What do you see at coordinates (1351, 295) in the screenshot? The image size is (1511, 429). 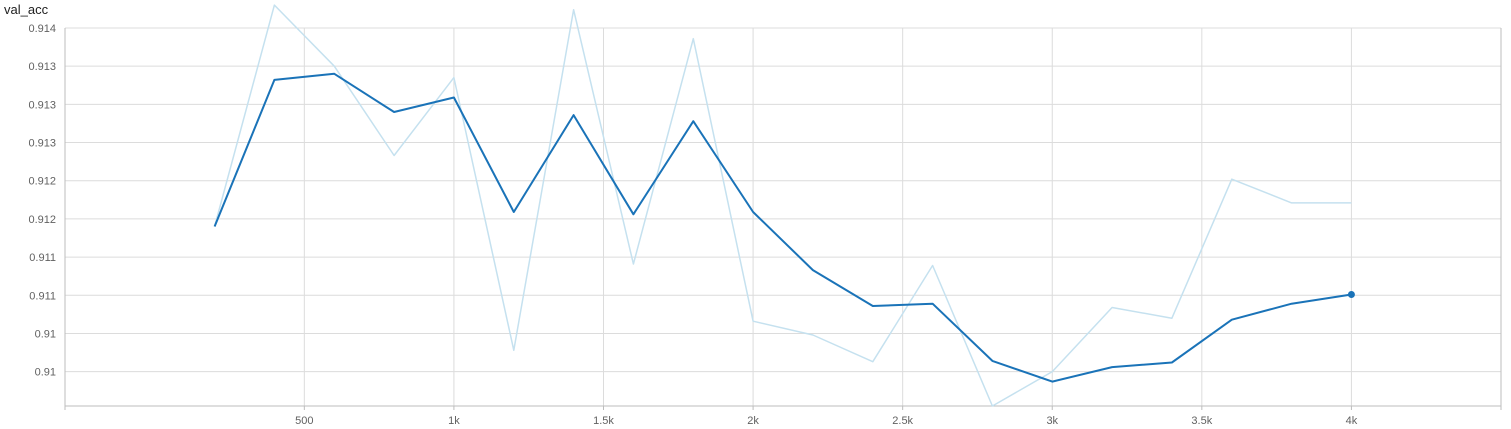 I see `last-point-marker` at bounding box center [1351, 295].